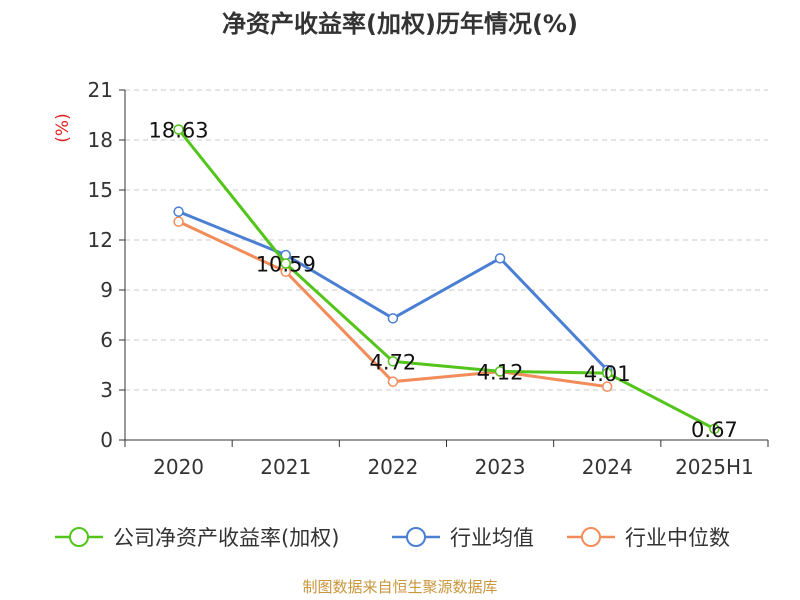  I want to click on data-label: 4.72, so click(393, 362).